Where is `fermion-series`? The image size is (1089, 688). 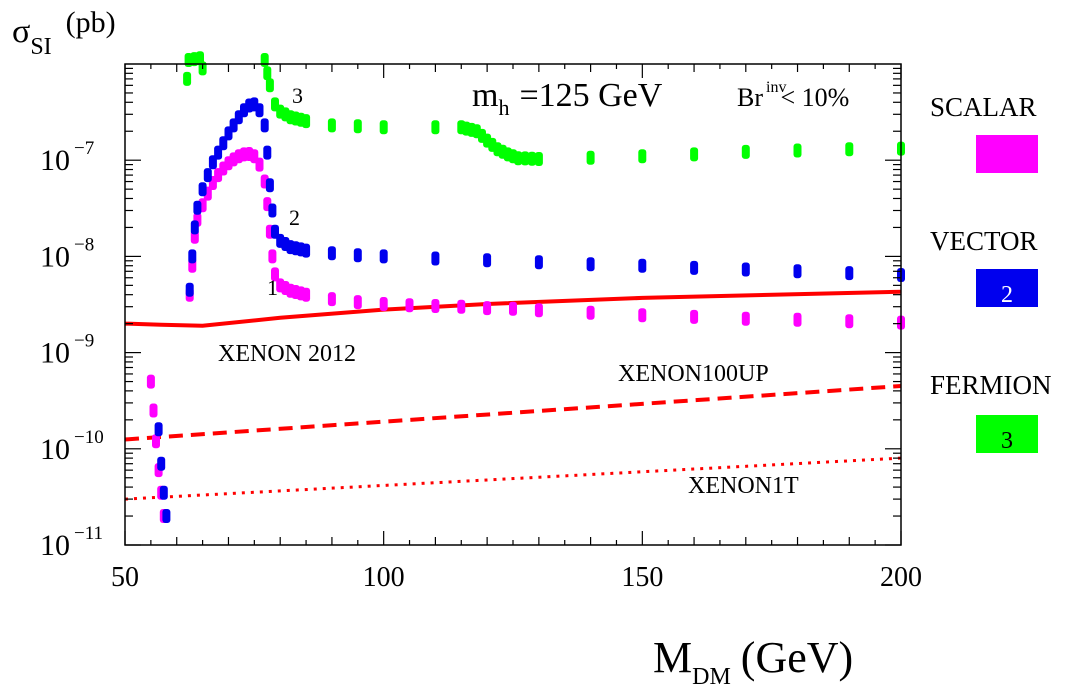
fermion-series is located at coordinates (544, 108).